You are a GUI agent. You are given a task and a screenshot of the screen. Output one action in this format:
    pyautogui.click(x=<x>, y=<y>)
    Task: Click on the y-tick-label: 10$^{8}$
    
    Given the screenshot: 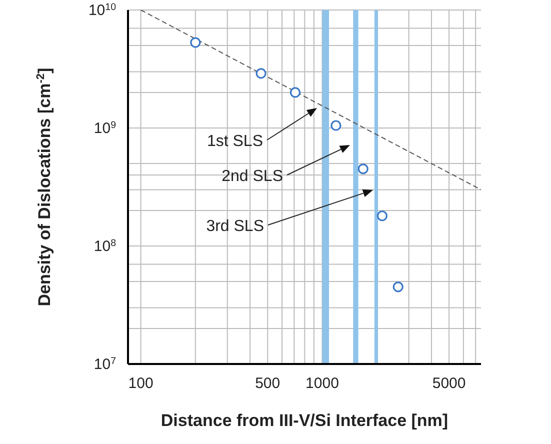 What is the action you would take?
    pyautogui.click(x=105, y=246)
    